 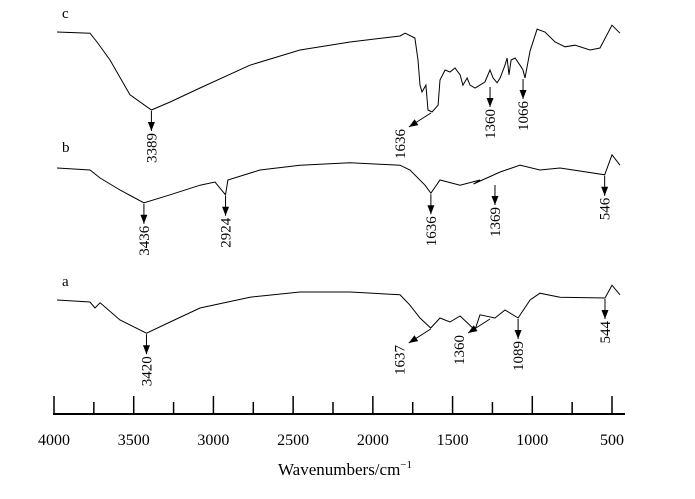 I want to click on series-label-b: b, so click(x=66, y=148).